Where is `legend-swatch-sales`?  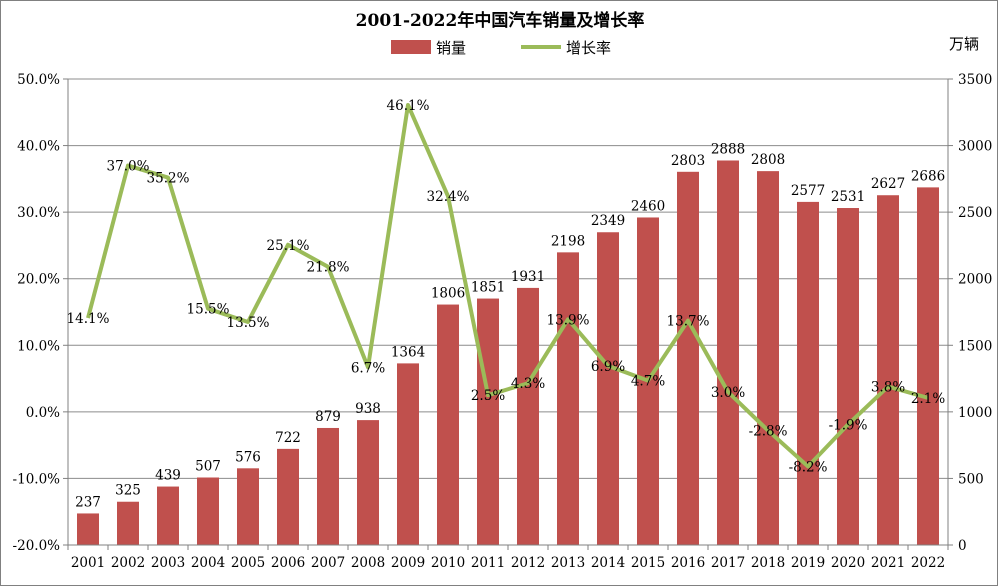
legend-swatch-sales is located at coordinates (411, 47).